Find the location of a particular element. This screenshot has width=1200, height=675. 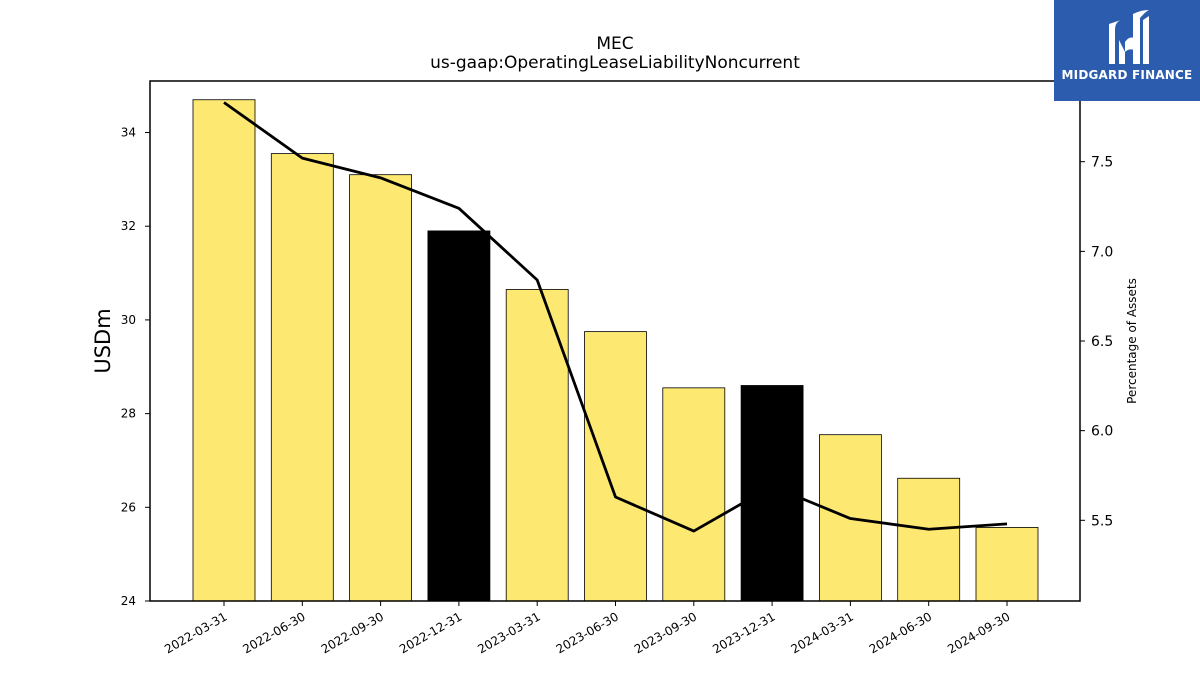

x-tick-label: 2024-09-30 is located at coordinates (978, 632).